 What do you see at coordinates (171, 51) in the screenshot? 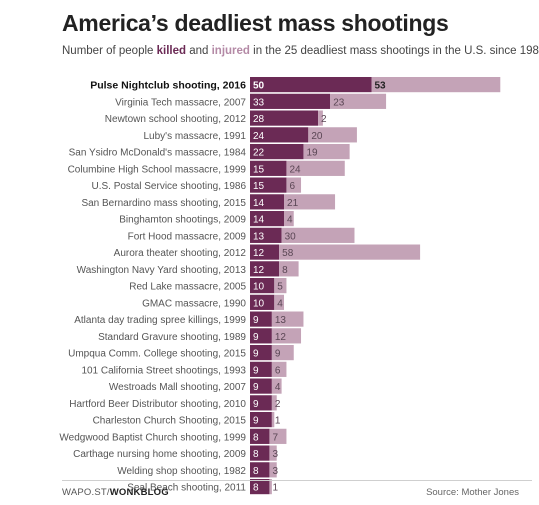
I see `subtitle-killed: killed` at bounding box center [171, 51].